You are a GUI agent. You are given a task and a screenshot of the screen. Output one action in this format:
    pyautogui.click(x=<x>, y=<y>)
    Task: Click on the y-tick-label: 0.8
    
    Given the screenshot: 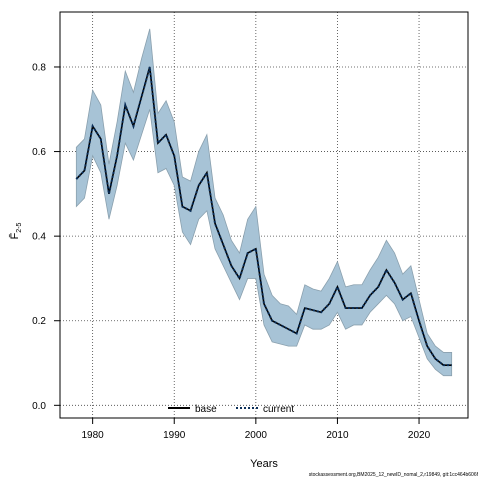 What is the action you would take?
    pyautogui.click(x=39, y=67)
    